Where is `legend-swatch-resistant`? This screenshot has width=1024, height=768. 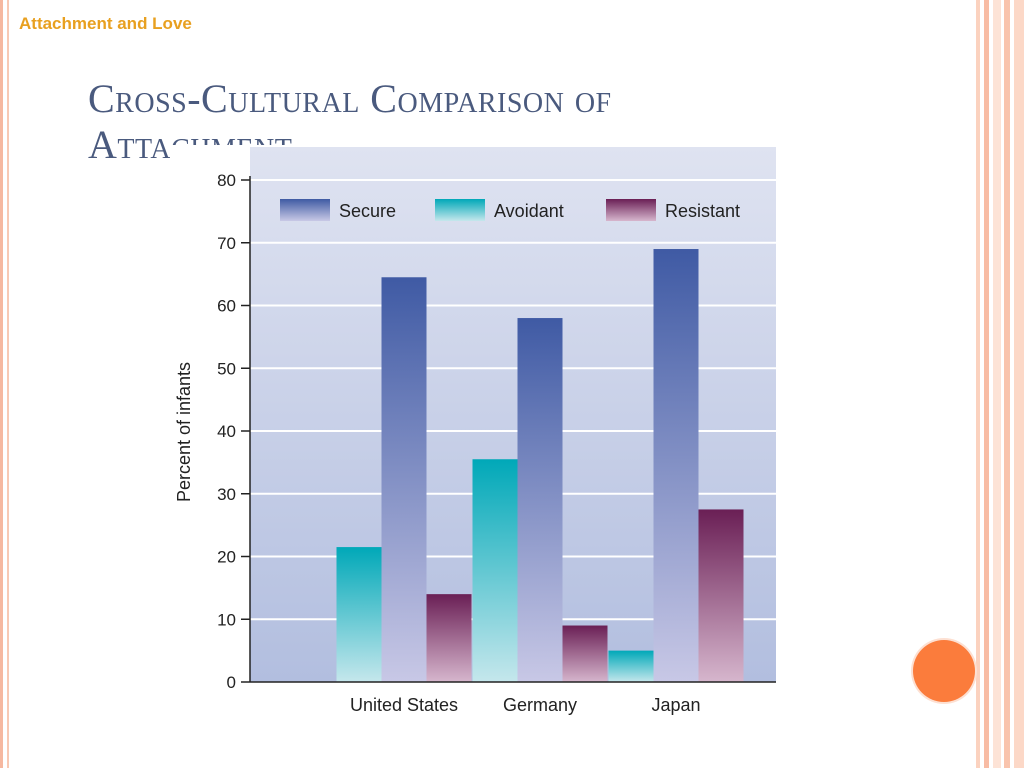 legend-swatch-resistant is located at coordinates (631, 210).